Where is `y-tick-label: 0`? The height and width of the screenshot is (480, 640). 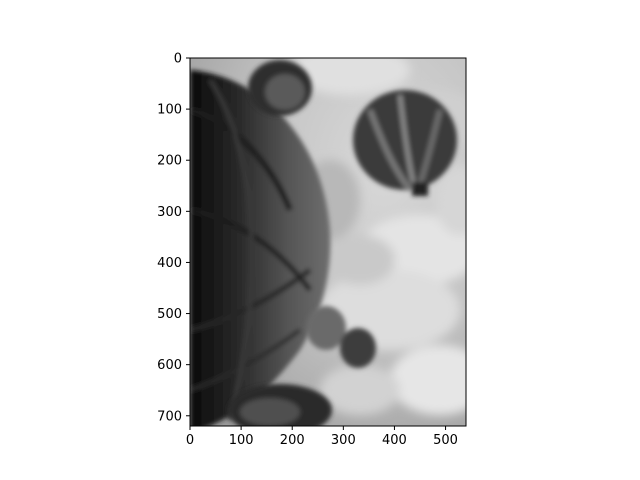 y-tick-label: 0 is located at coordinates (178, 59).